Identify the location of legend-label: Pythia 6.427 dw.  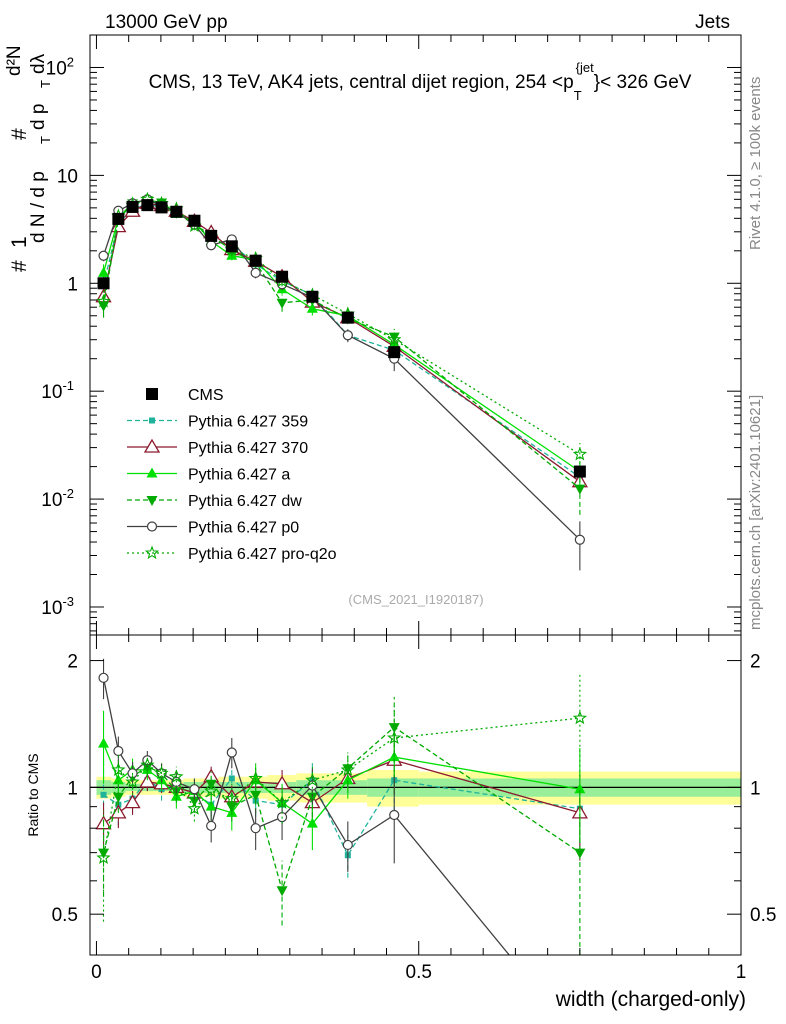
(245, 501).